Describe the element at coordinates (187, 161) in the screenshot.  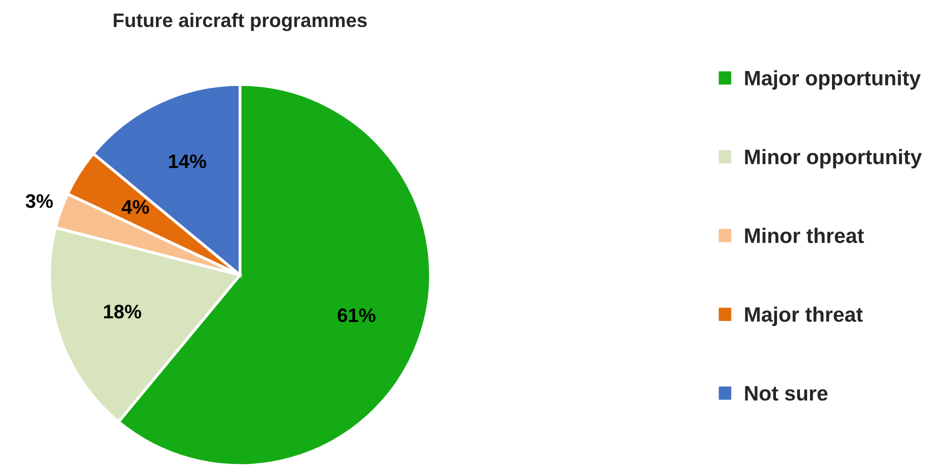
I see `data-label: 14%` at that location.